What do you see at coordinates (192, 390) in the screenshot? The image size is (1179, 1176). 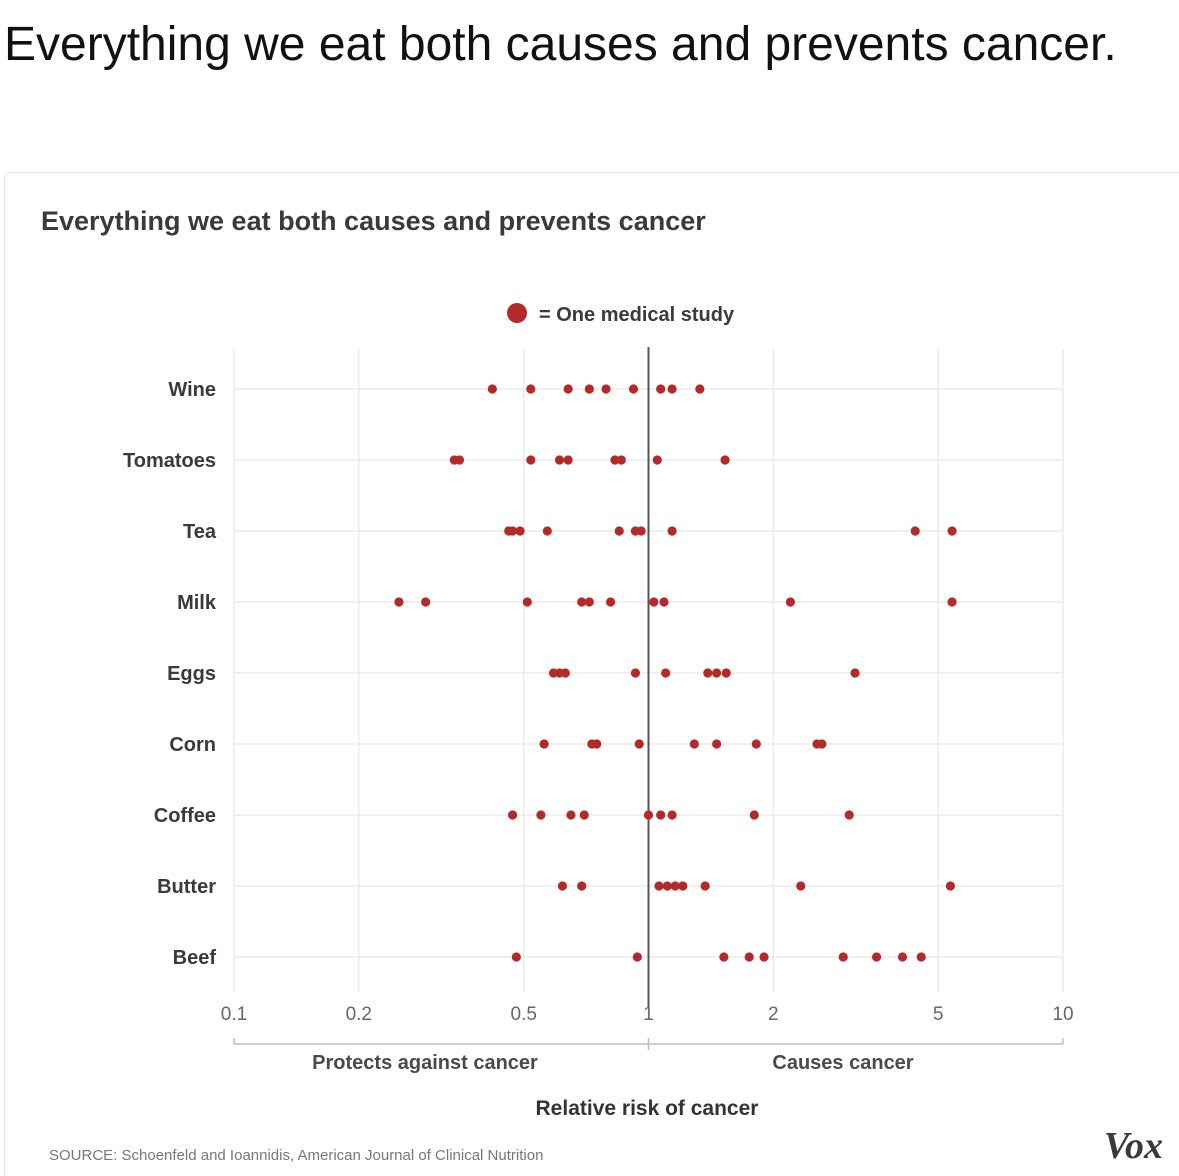 I see `row-label-wine: Wine` at bounding box center [192, 390].